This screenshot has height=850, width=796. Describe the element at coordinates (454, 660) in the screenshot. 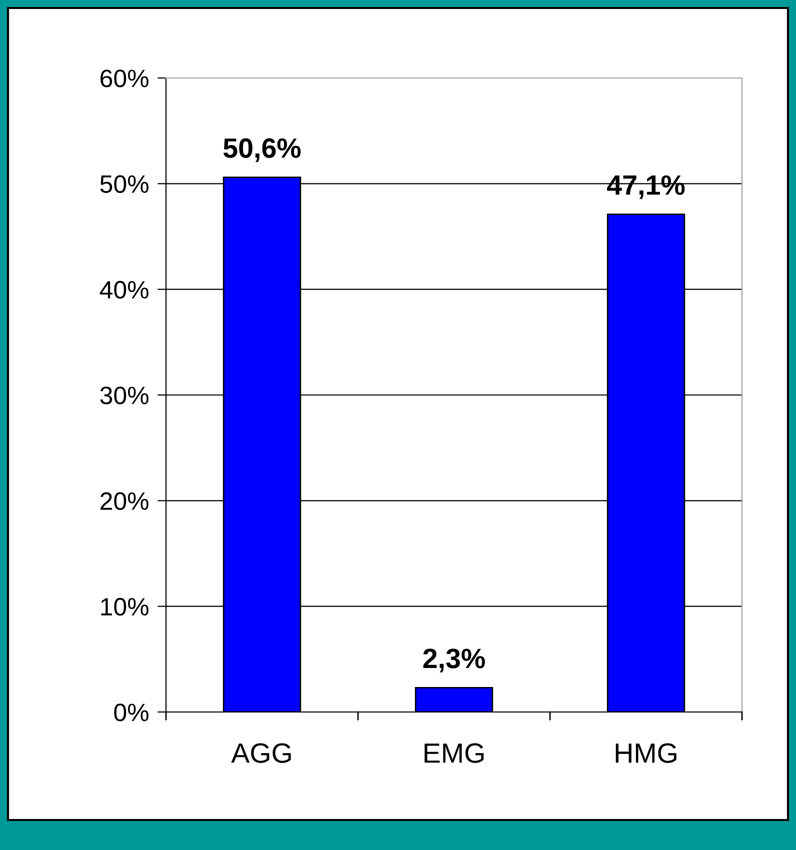

I see `data-label: 2,3%` at that location.